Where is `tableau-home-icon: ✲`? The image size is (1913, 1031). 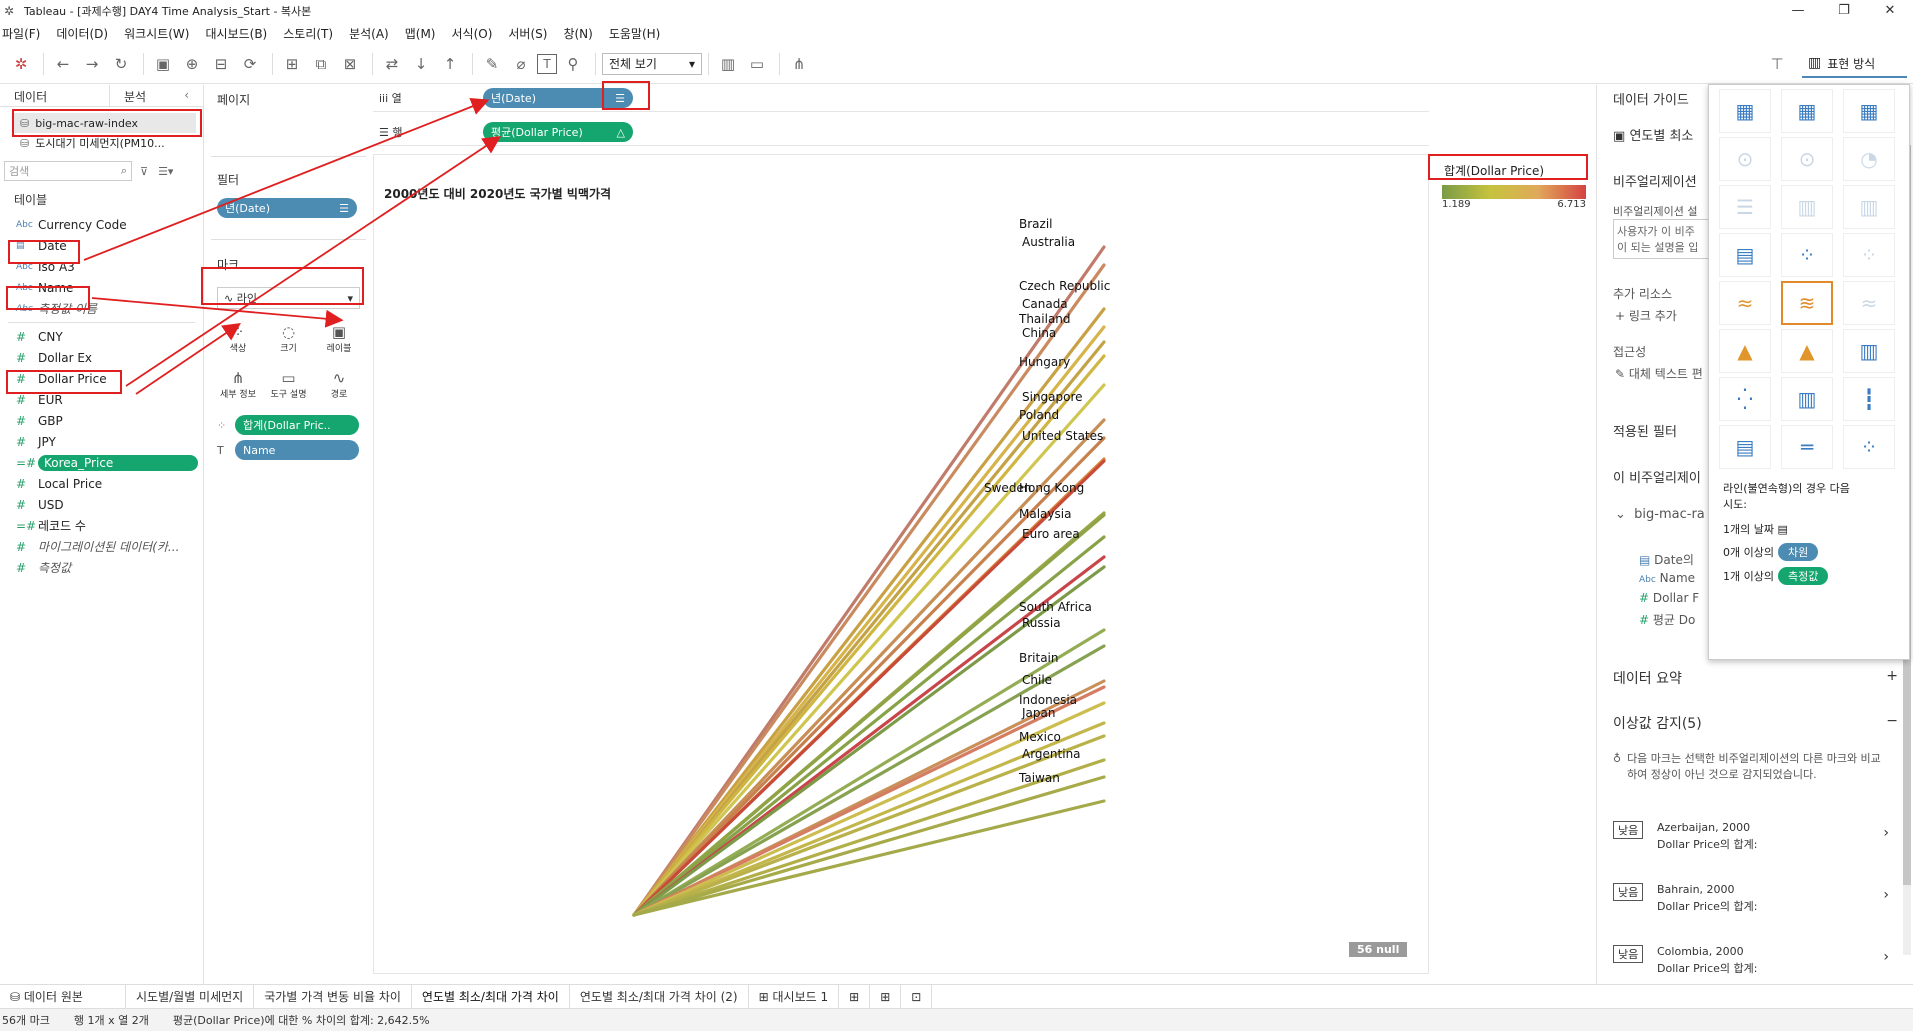 tableau-home-icon: ✲ is located at coordinates (21, 63).